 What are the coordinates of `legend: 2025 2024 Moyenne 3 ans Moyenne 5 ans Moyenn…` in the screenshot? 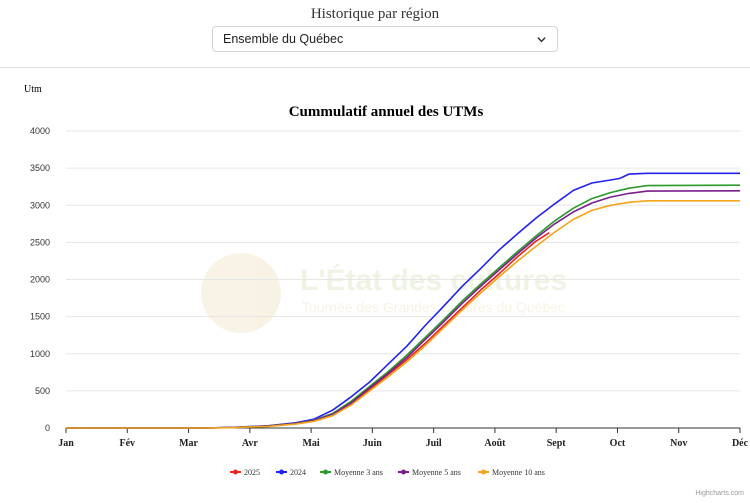 It's located at (387, 472).